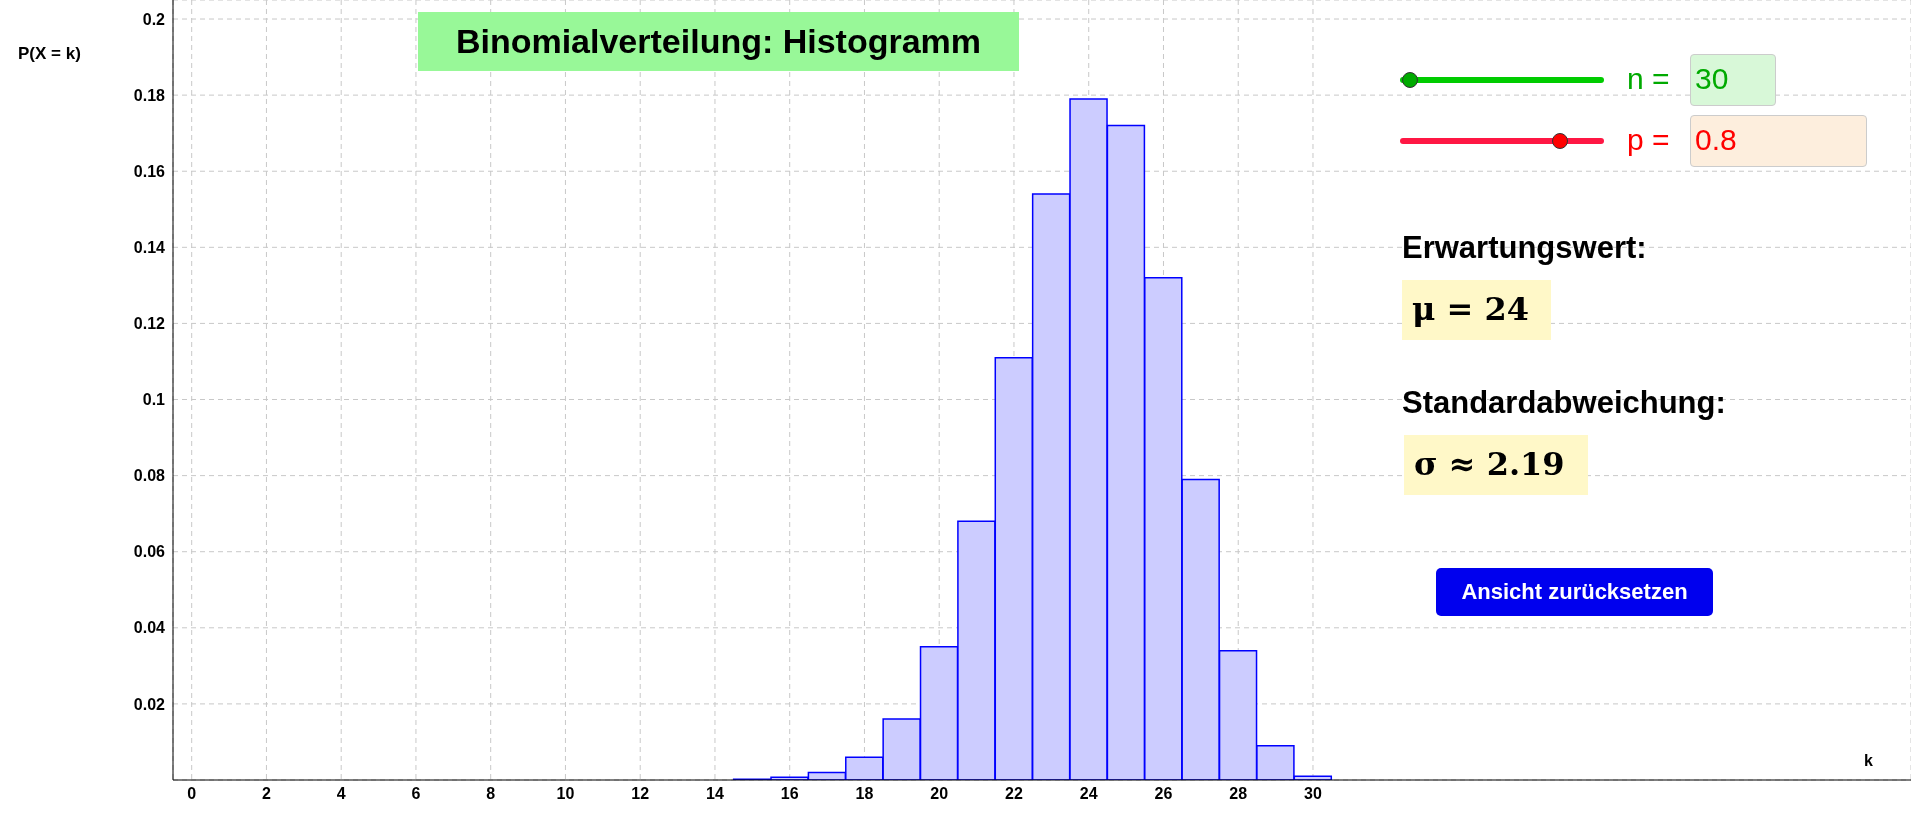 This screenshot has width=1911, height=817. I want to click on x-tick-label: 18, so click(864, 794).